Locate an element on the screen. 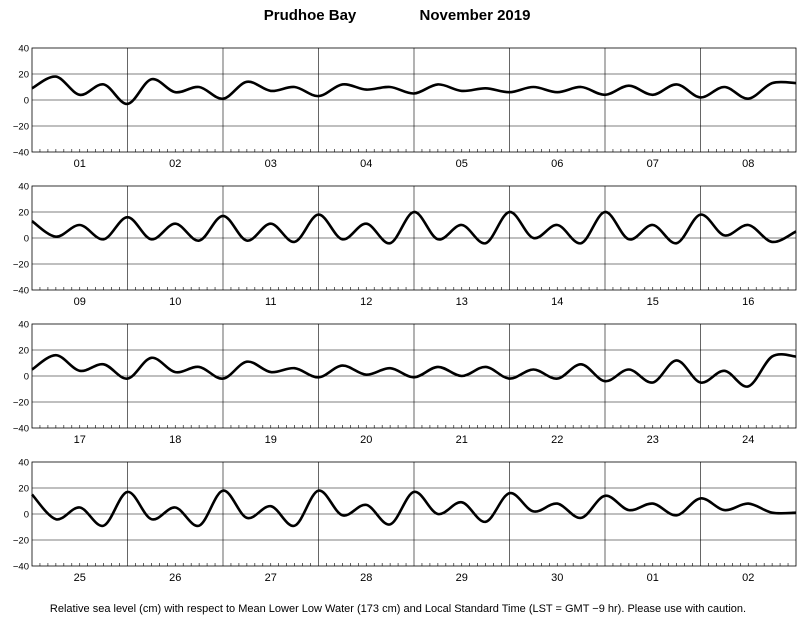  day-label: 04 is located at coordinates (366, 164).